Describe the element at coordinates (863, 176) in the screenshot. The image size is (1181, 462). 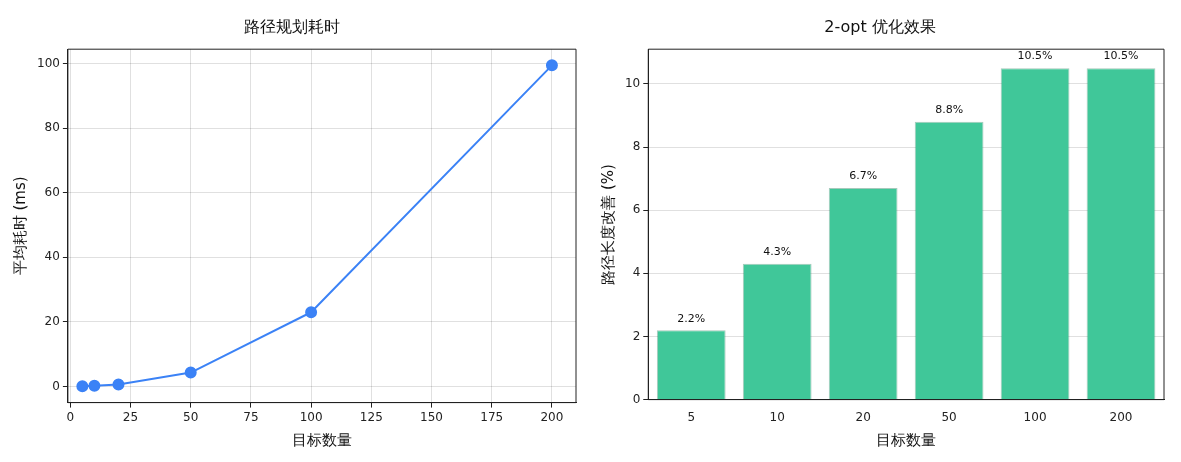
I see `data-label: 6.7%` at that location.